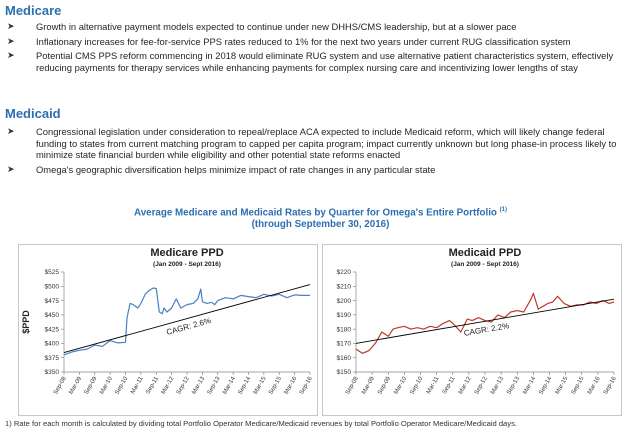 The width and height of the screenshot is (641, 433). What do you see at coordinates (26, 322) in the screenshot?
I see `medicare-y-axis-label: $PPD` at bounding box center [26, 322].